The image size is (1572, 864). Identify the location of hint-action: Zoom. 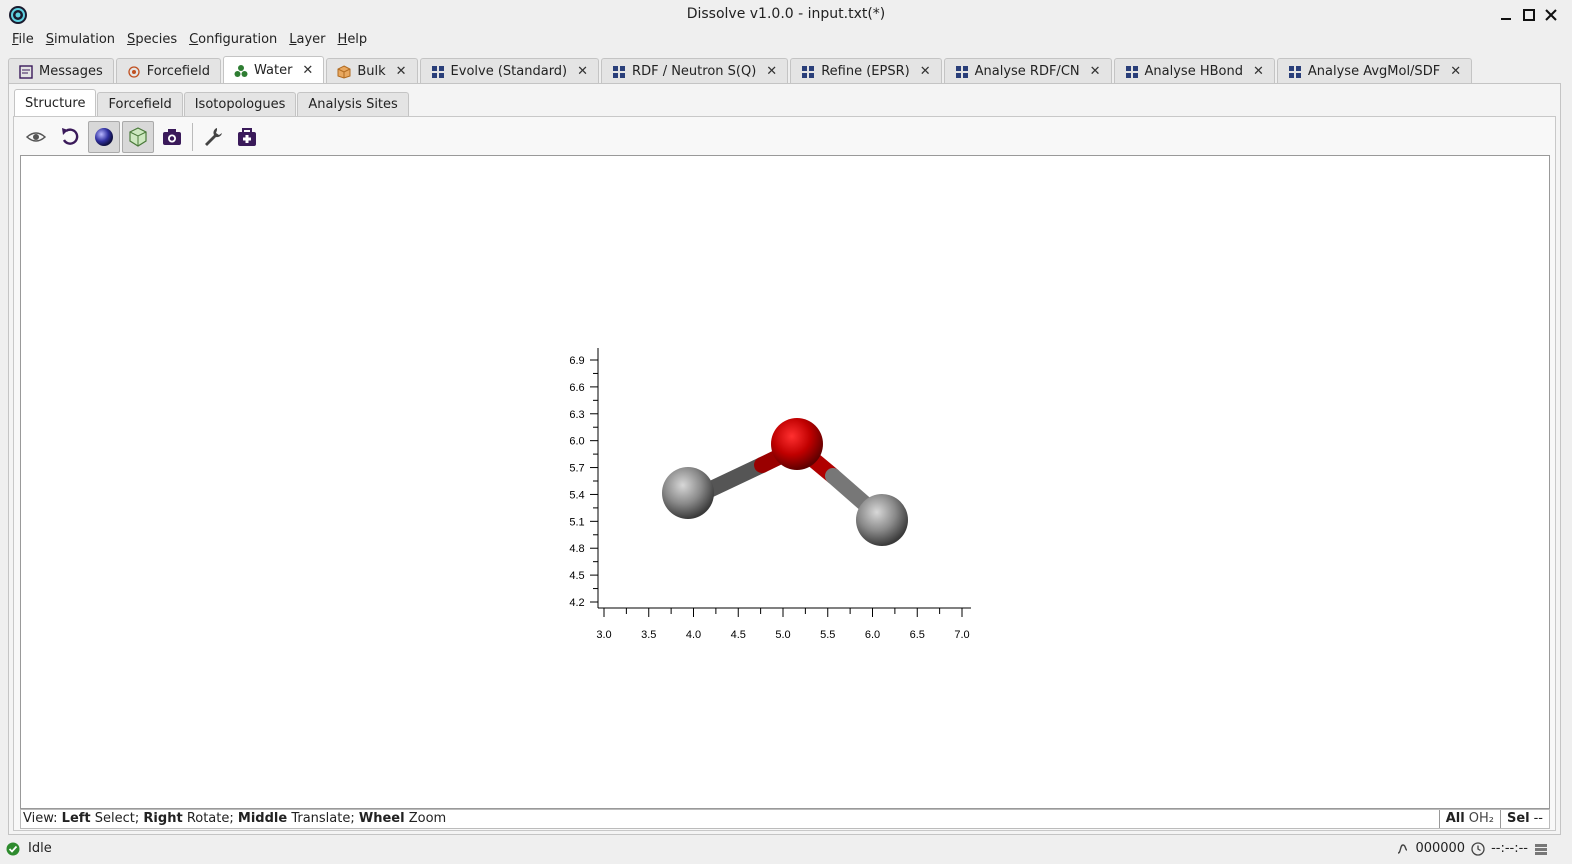
(427, 818).